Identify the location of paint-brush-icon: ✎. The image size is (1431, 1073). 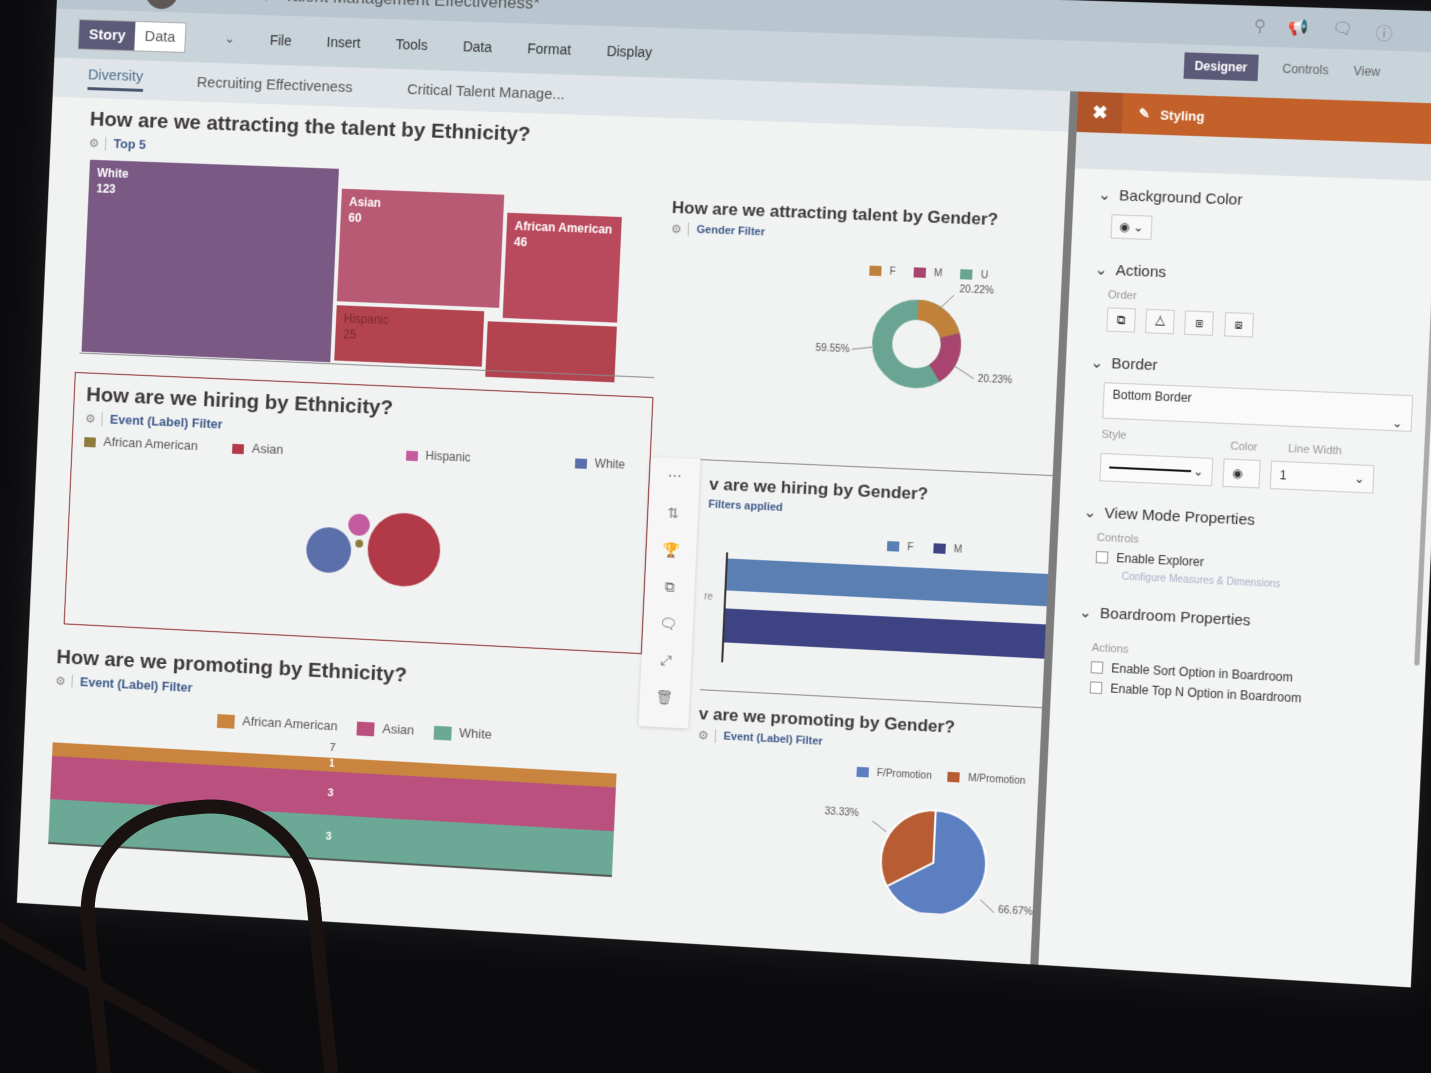
(1144, 113).